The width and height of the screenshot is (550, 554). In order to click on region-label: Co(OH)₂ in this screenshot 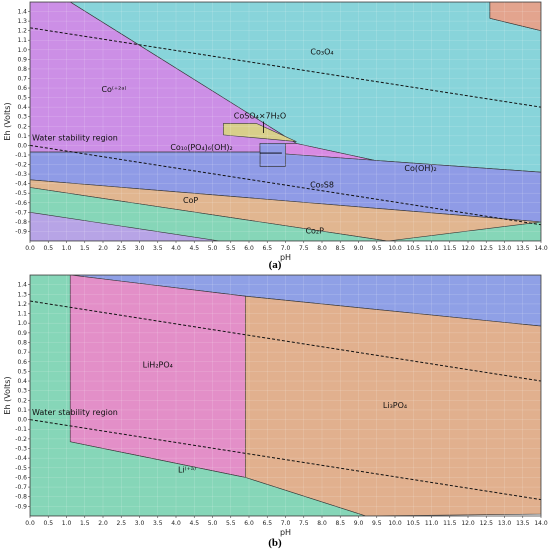, I will do `click(420, 168)`.